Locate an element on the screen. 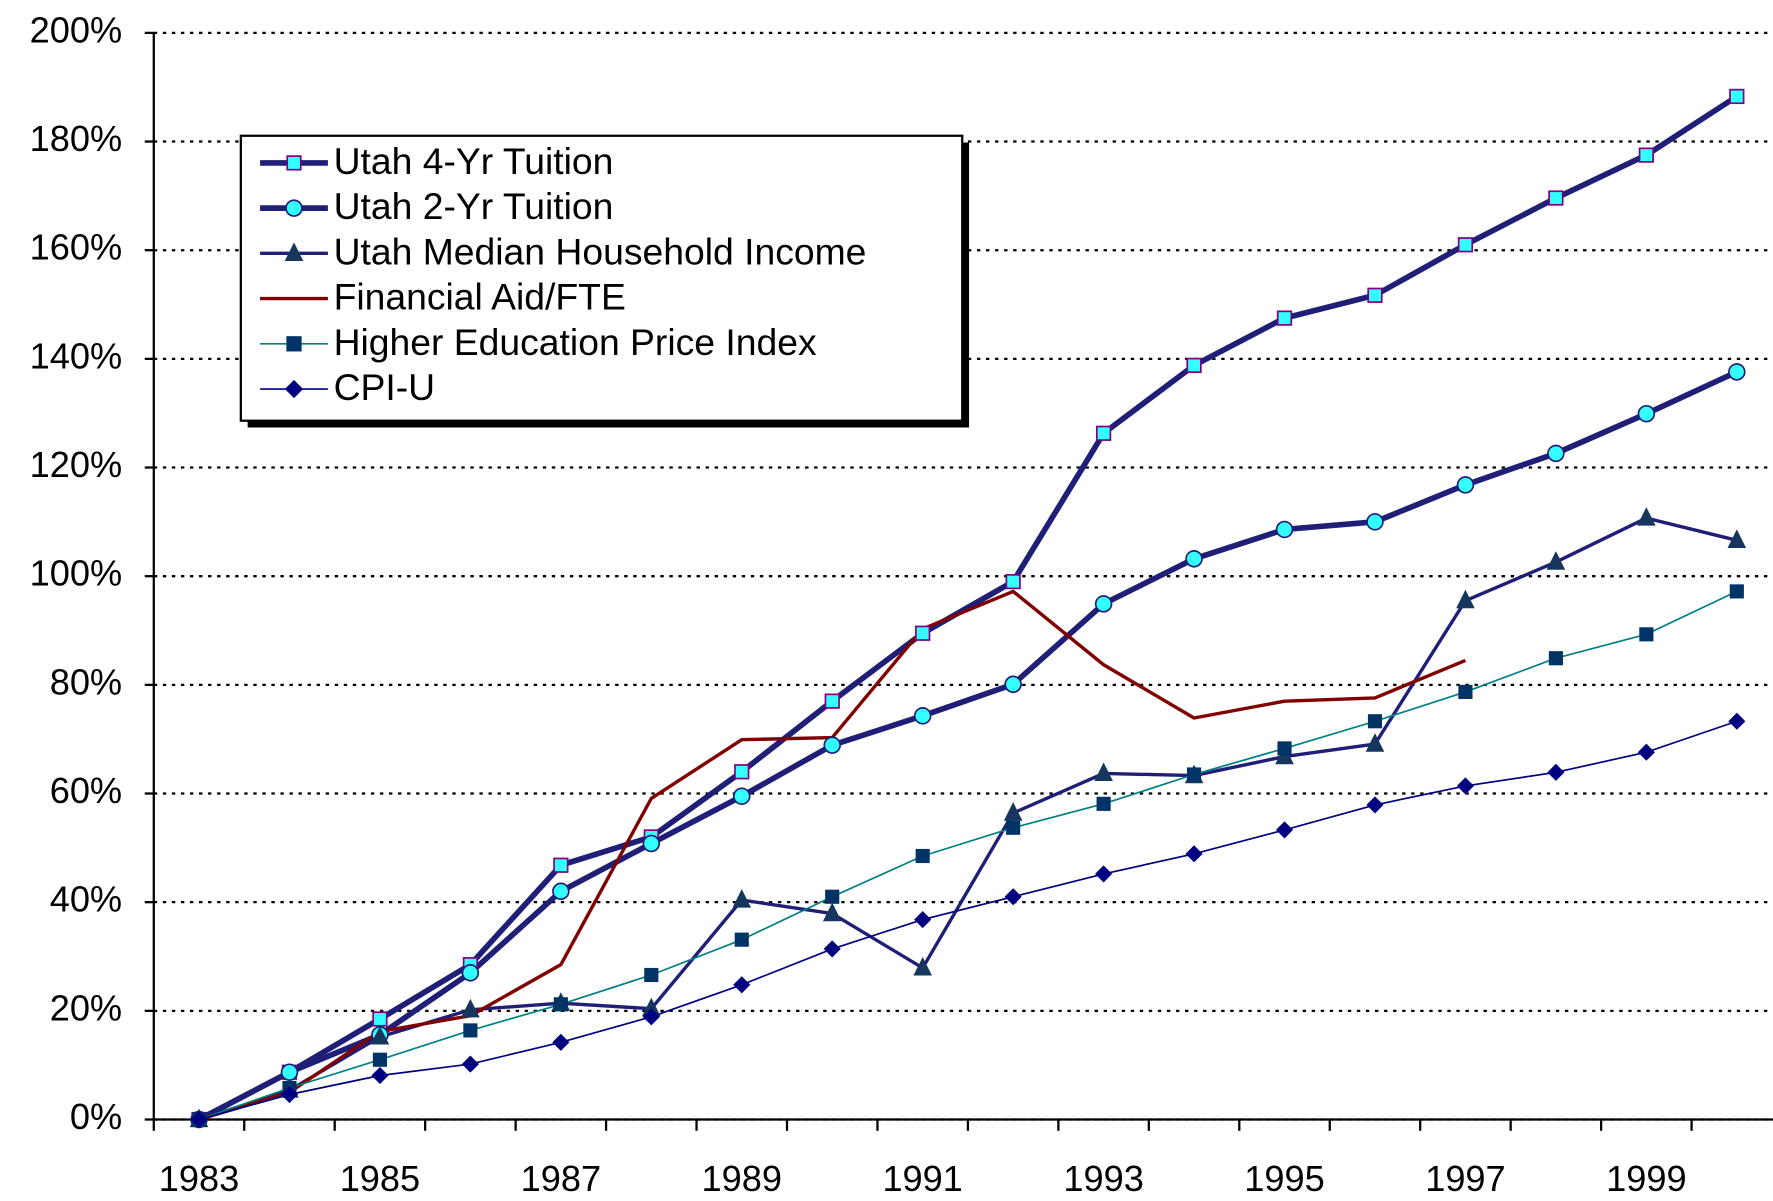  x-tick-label: 1999 is located at coordinates (1646, 1178).